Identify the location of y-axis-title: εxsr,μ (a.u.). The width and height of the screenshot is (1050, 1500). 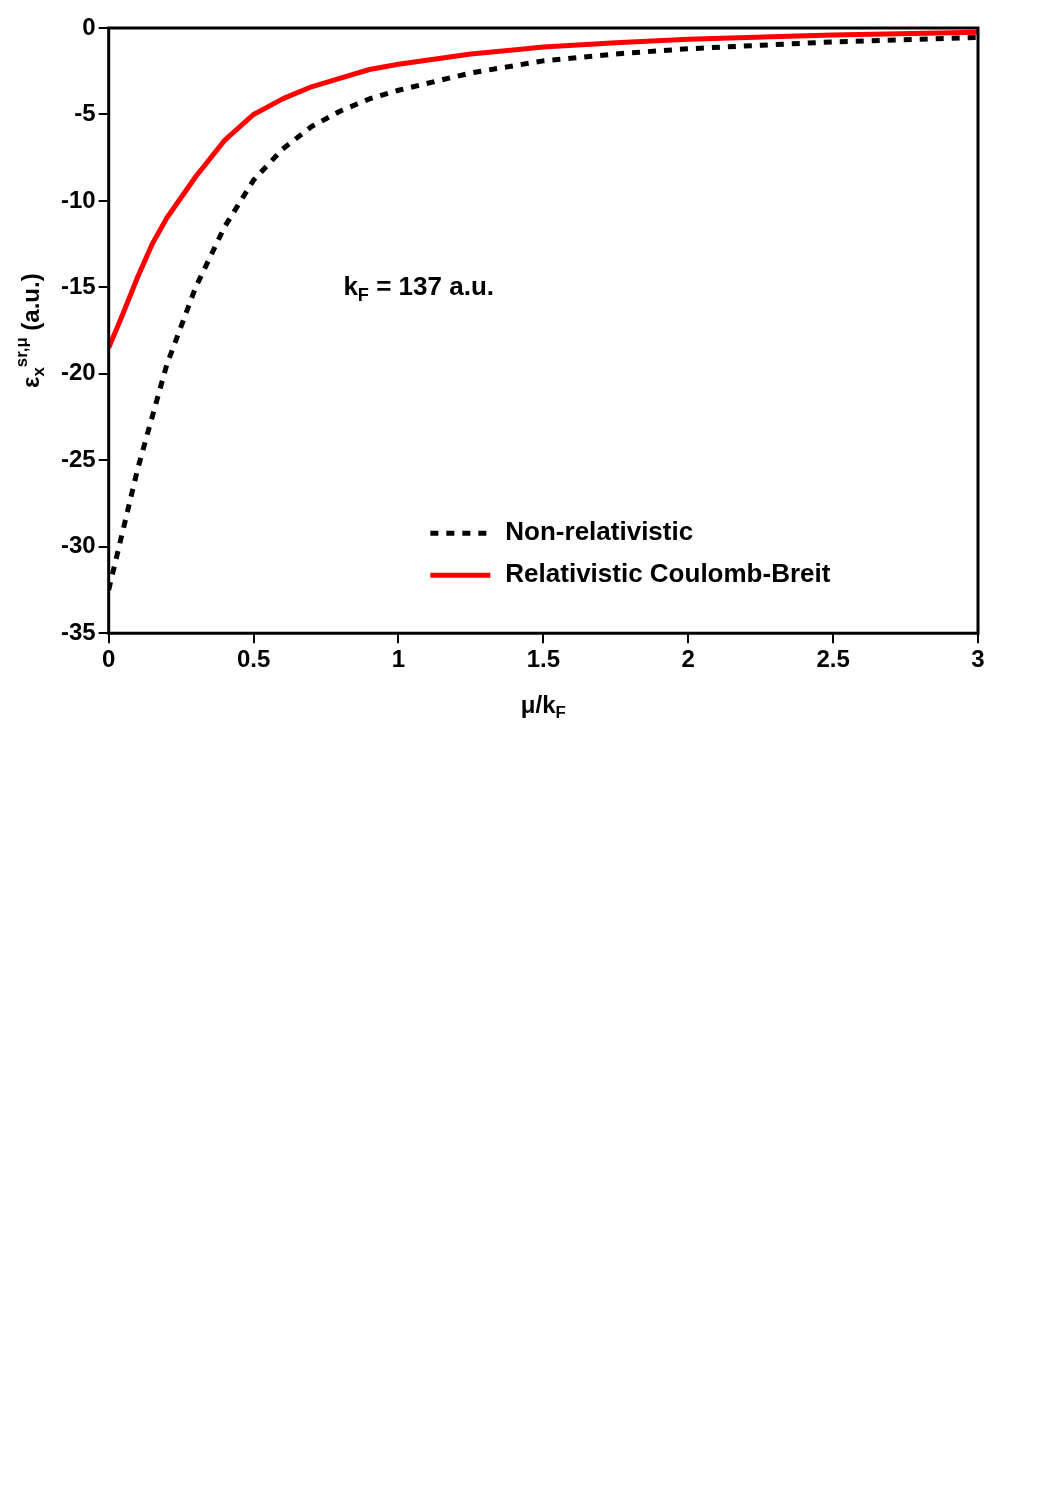
(30, 330).